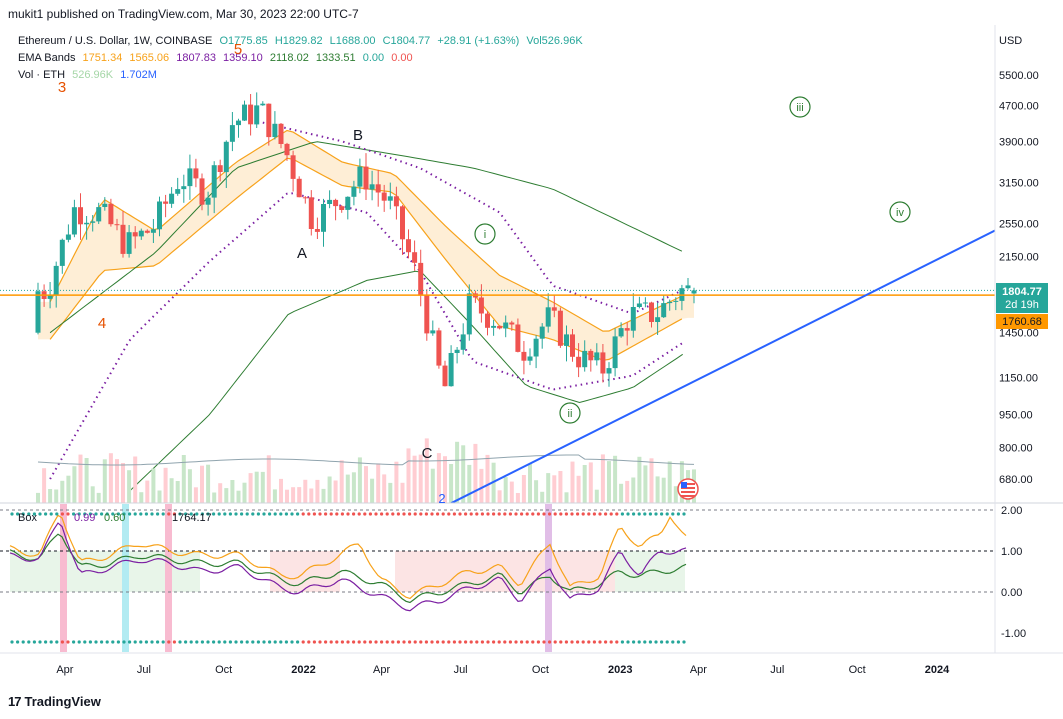 Image resolution: width=1063 pixels, height=719 pixels. Describe the element at coordinates (64, 670) in the screenshot. I see `time-tick-label: Apr` at that location.